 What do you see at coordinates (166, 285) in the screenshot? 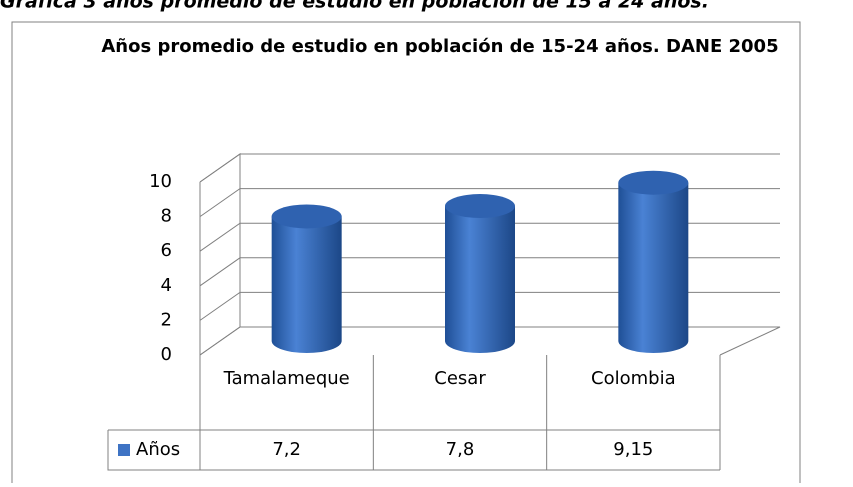
I see `y-tick-label: 4` at bounding box center [166, 285].